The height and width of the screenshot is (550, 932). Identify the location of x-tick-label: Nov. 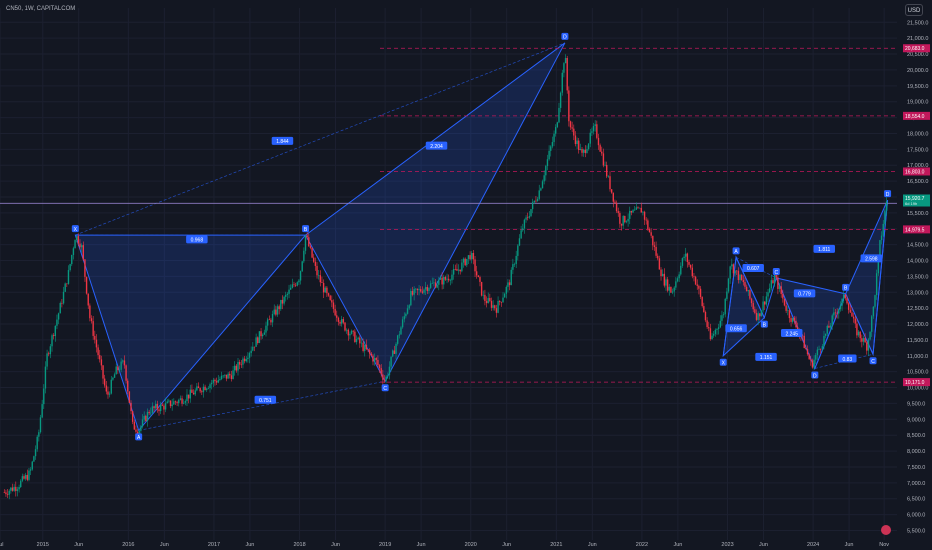
(884, 545).